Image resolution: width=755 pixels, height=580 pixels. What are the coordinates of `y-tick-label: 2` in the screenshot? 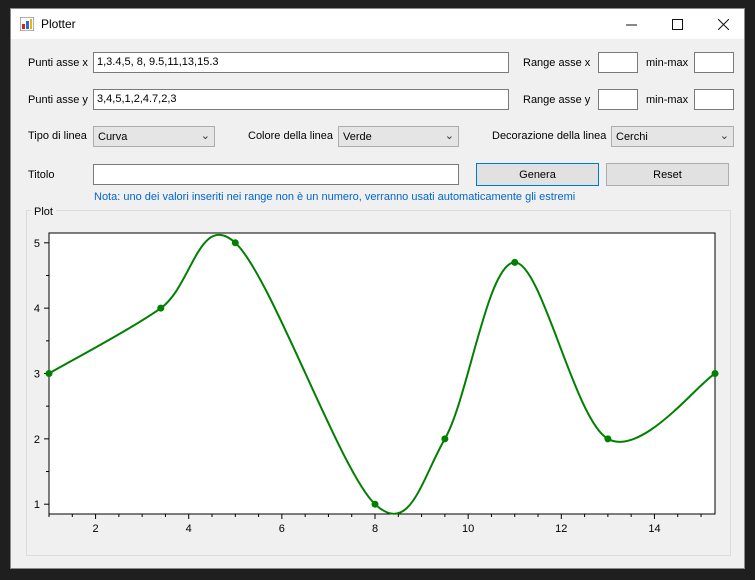 It's located at (37, 440).